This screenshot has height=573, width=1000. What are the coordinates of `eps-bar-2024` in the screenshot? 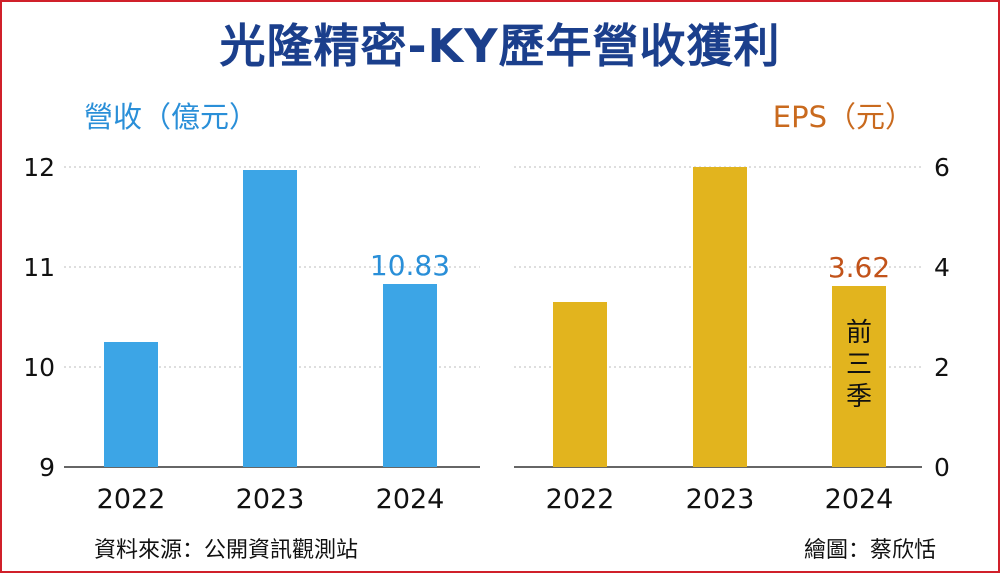 It's located at (859, 376).